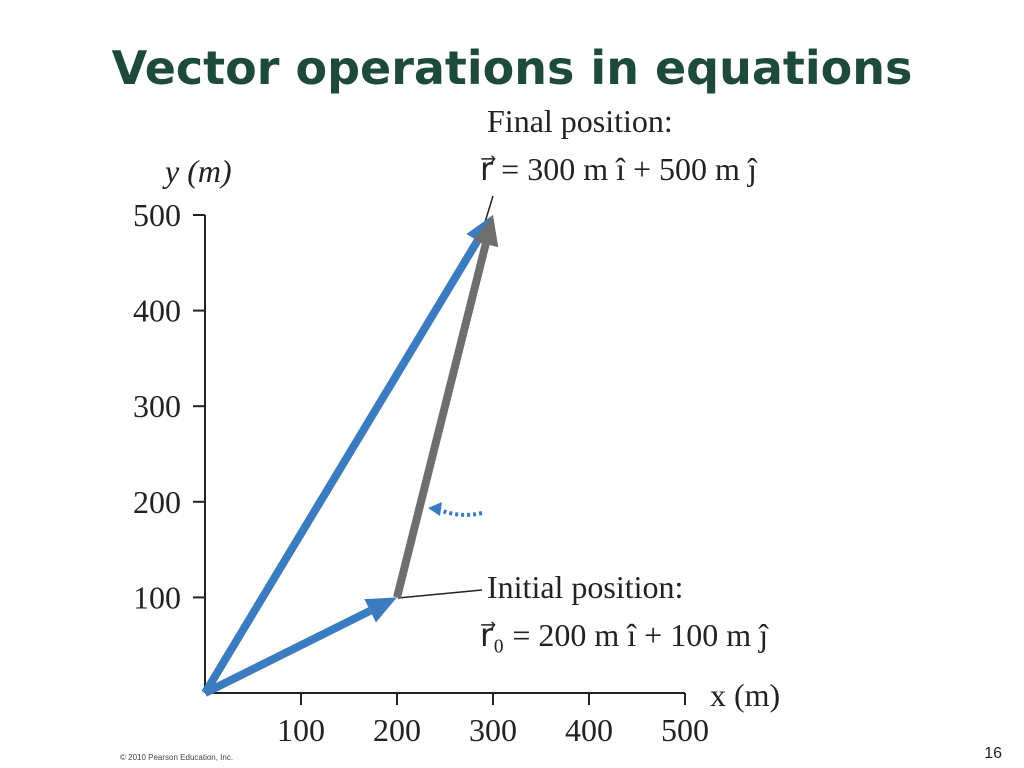  What do you see at coordinates (440, 594) in the screenshot?
I see `leader-line` at bounding box center [440, 594].